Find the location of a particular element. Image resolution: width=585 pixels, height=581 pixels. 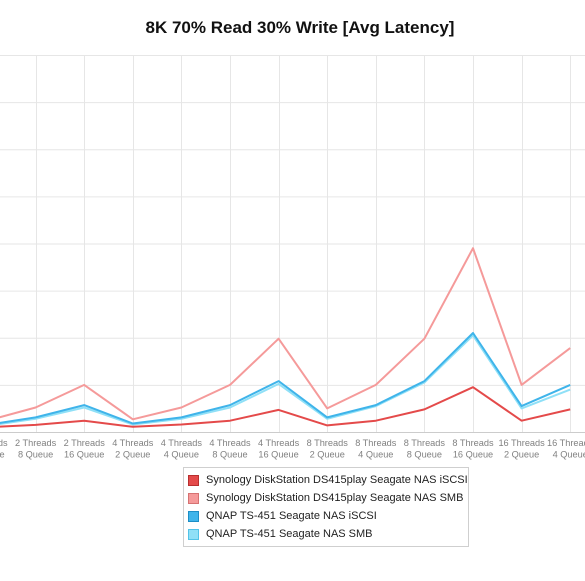

x-tick-label: 8 Threads 4 Queue is located at coordinates (376, 449).